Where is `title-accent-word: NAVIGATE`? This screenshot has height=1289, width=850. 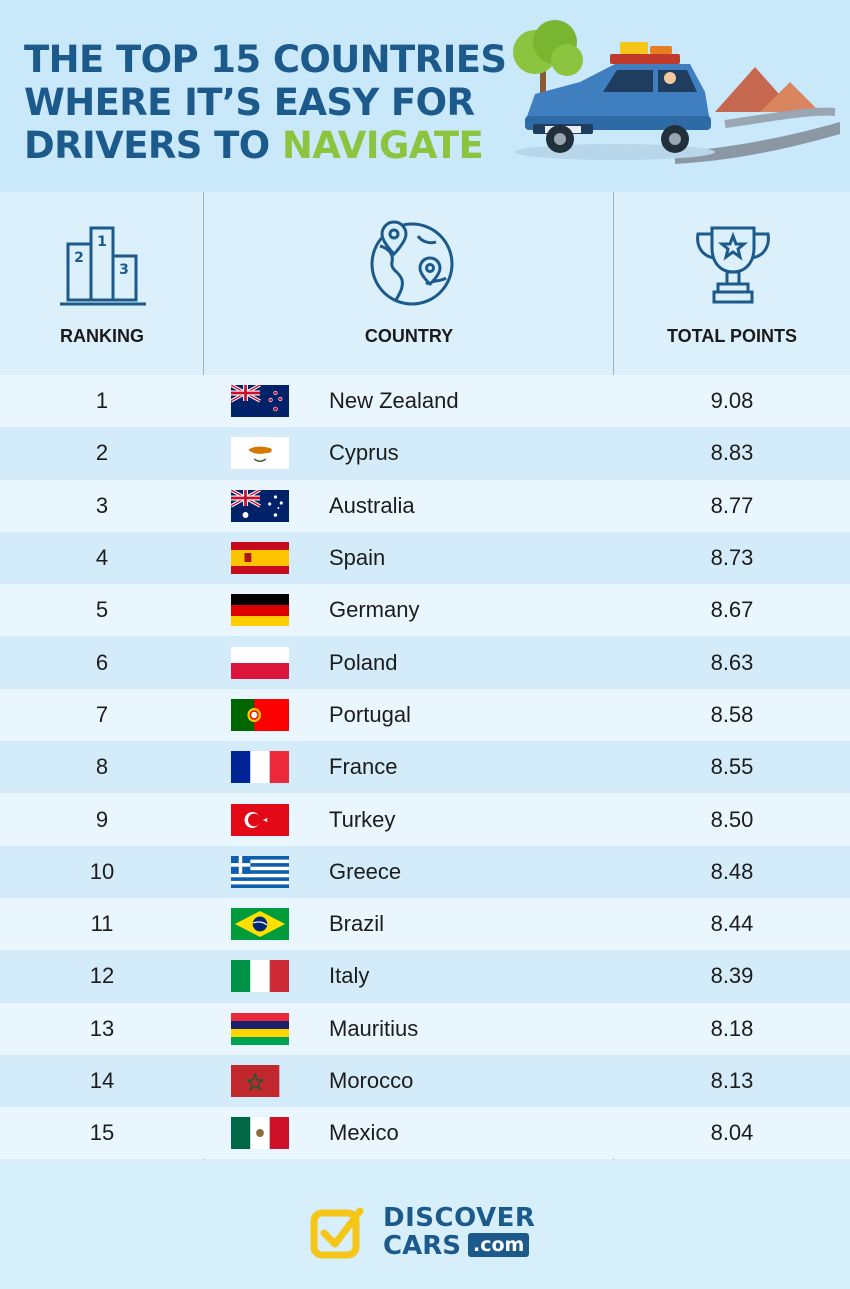
title-accent-word: NAVIGATE is located at coordinates (382, 145).